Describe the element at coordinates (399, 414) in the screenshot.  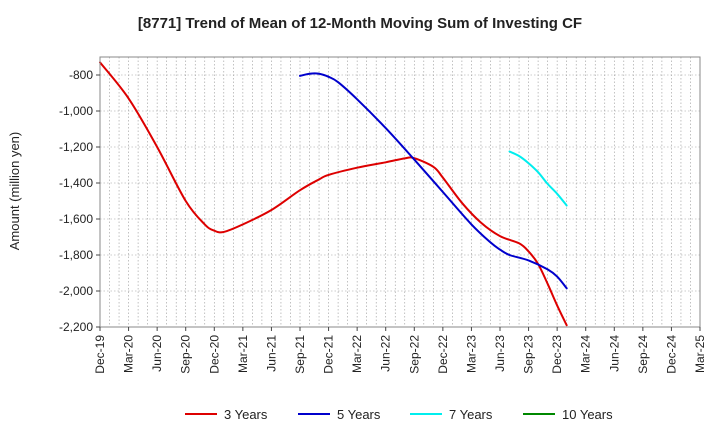
I see `legend: 3 Years 5 Years 7 Years 10 Years` at that location.